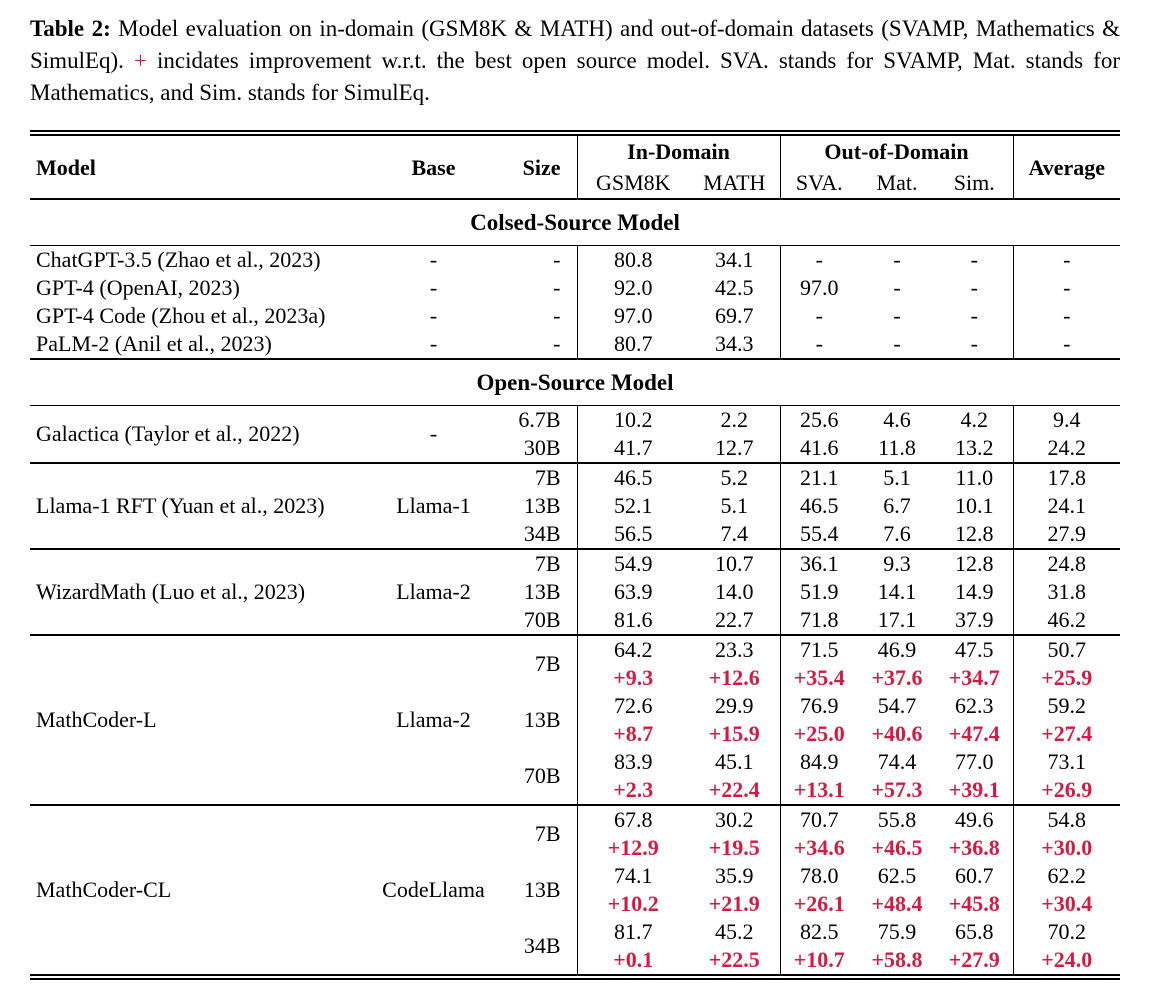  What do you see at coordinates (181, 315) in the screenshot?
I see `model-cell: GPT-4 Code (Zhou et al., 2023a)` at bounding box center [181, 315].